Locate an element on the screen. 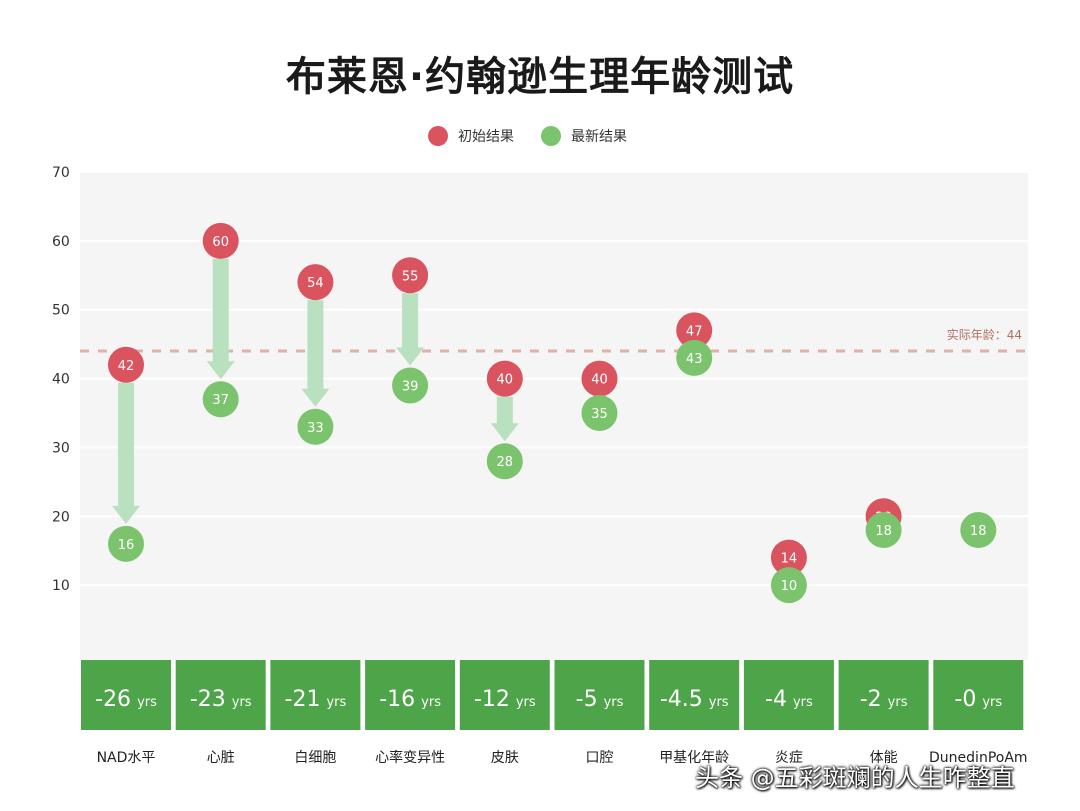  latest-value-label: 10 is located at coordinates (789, 586).